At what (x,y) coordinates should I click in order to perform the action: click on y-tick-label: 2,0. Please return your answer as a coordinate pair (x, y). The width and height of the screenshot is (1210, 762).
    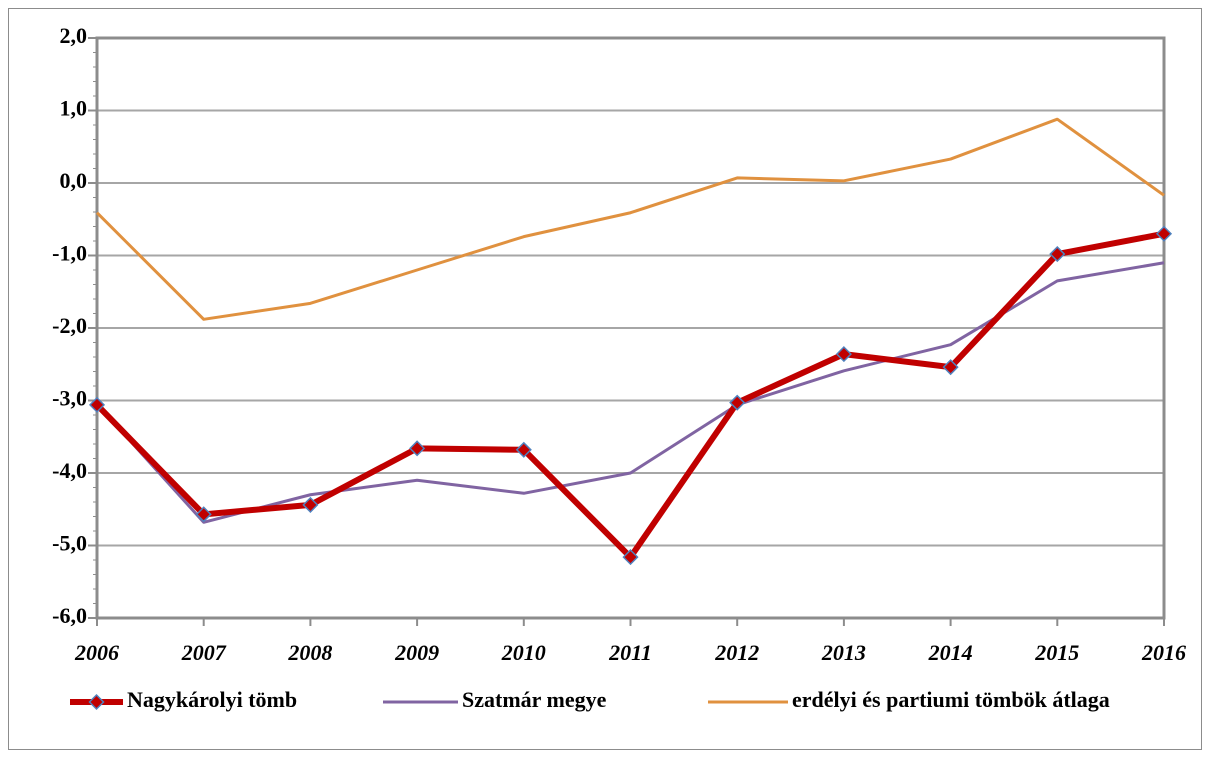
    Looking at the image, I should click on (74, 35).